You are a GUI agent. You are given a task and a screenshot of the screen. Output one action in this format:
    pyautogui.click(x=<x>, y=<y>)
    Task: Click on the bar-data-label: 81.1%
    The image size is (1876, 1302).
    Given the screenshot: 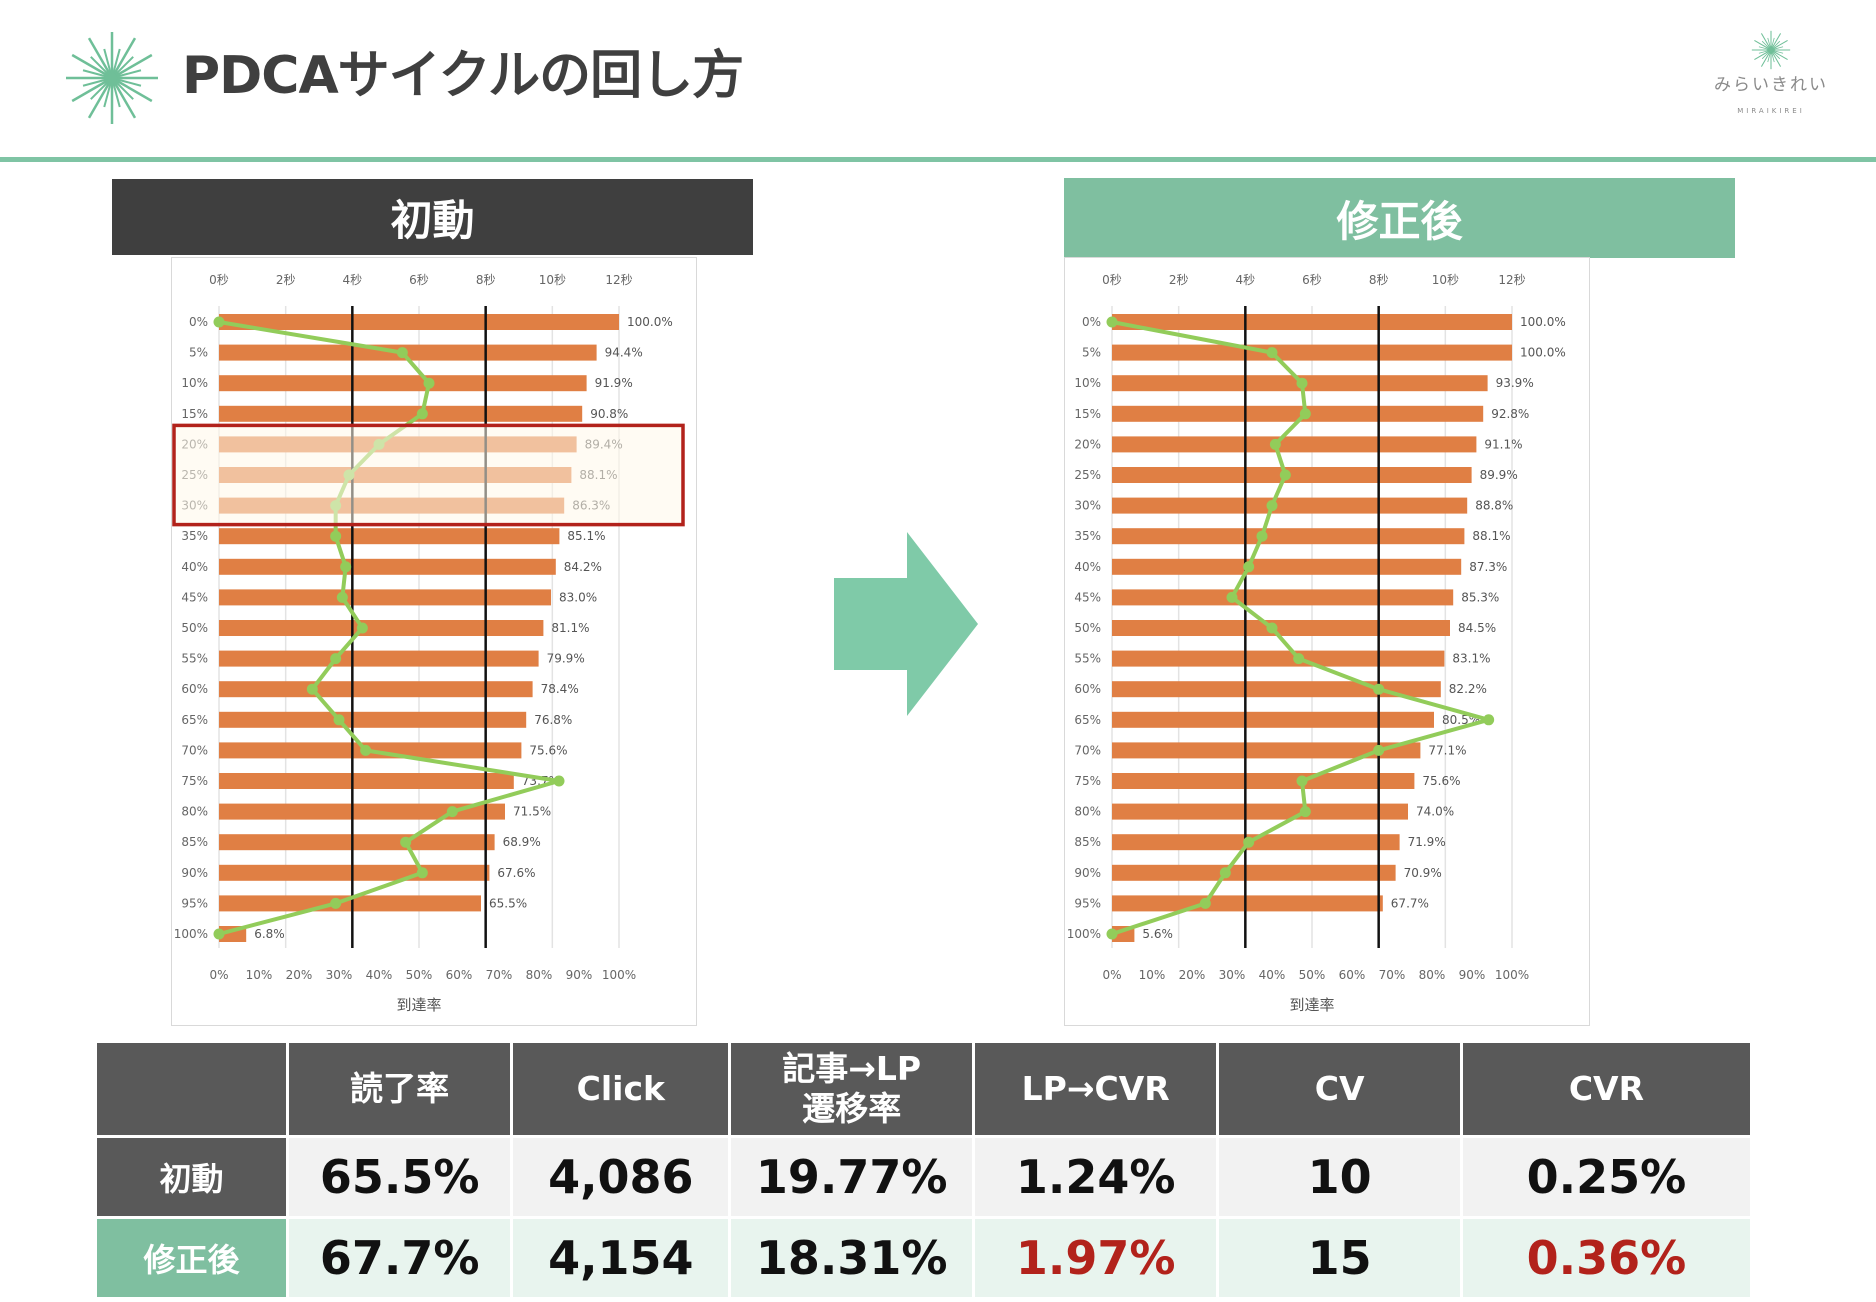 What is the action you would take?
    pyautogui.click(x=570, y=628)
    